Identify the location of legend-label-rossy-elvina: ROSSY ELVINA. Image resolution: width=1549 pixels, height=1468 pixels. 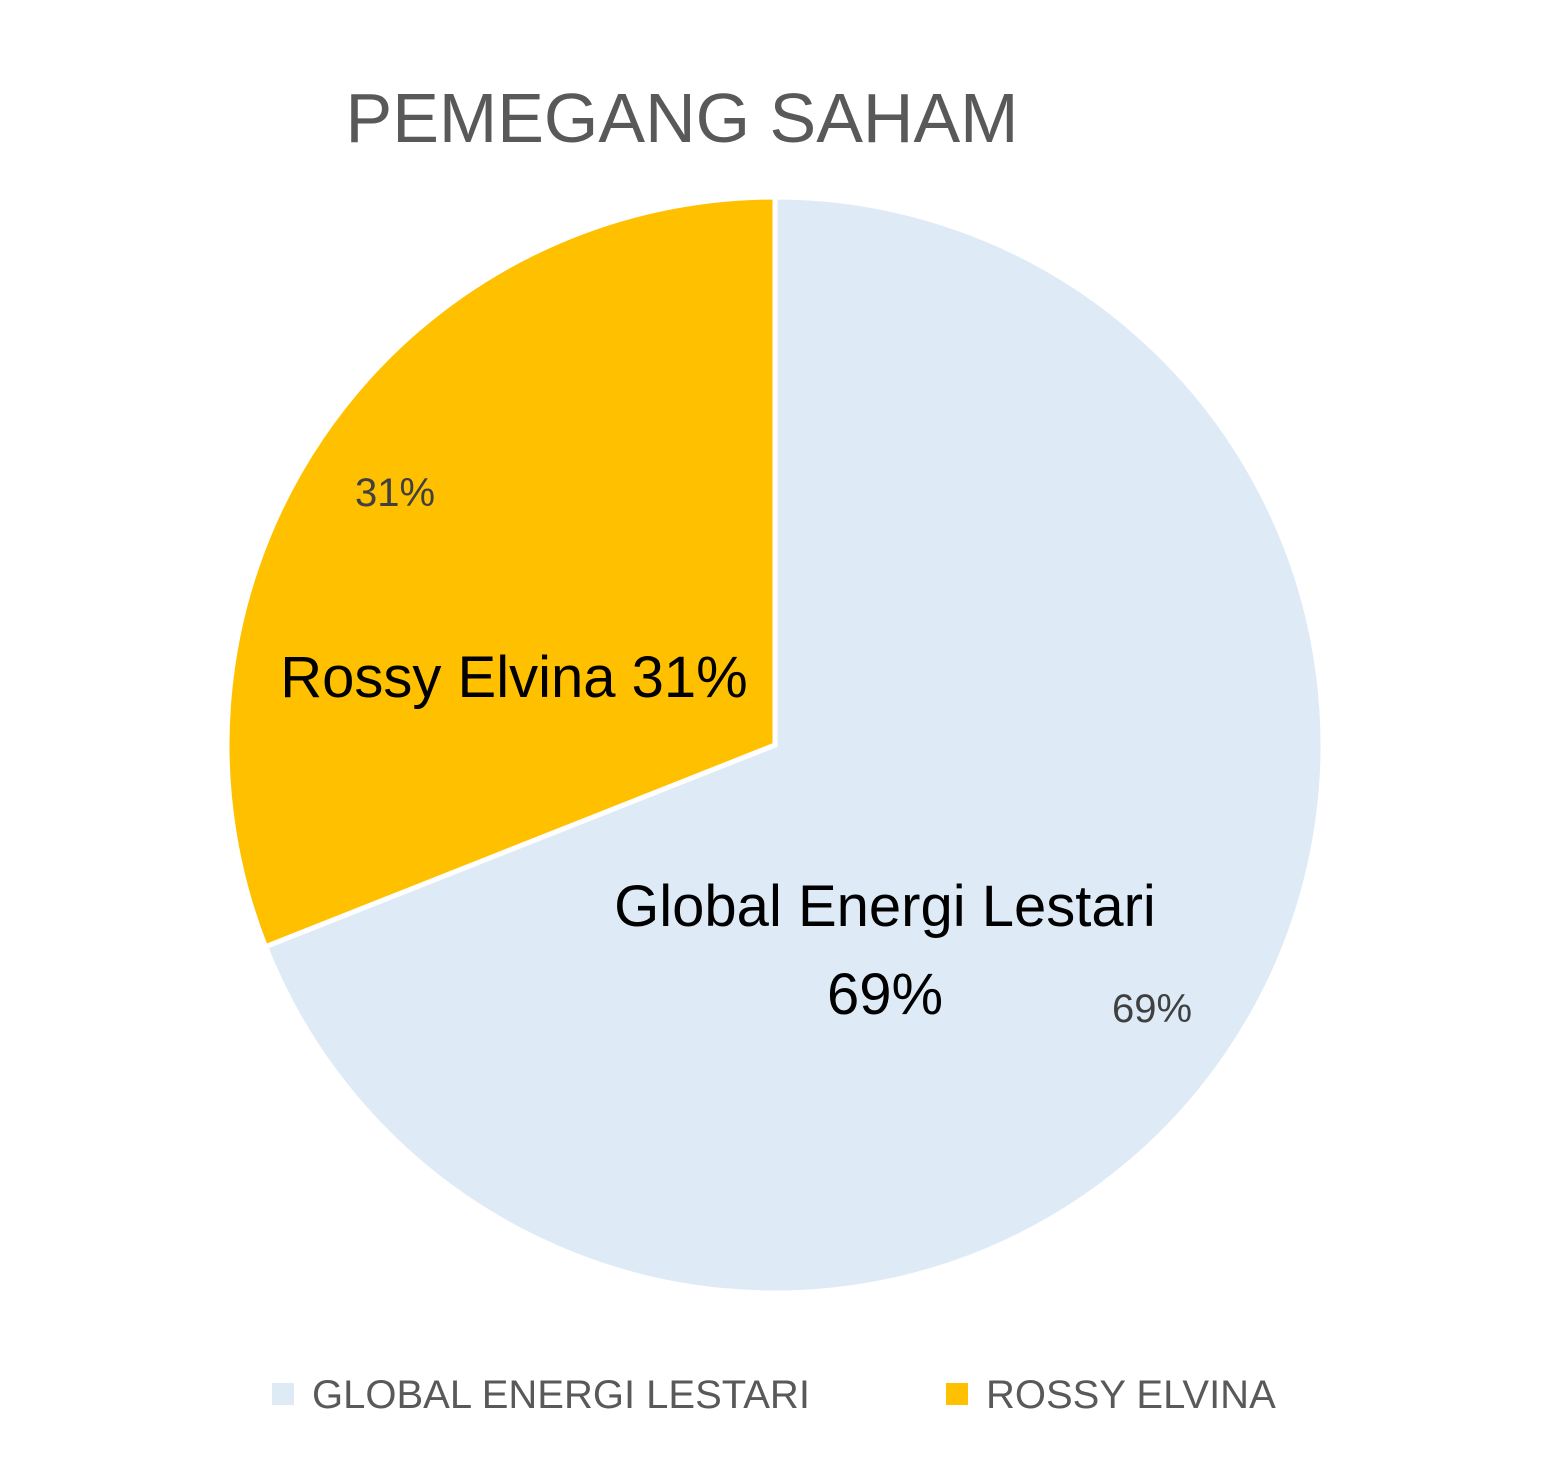
(1131, 1395).